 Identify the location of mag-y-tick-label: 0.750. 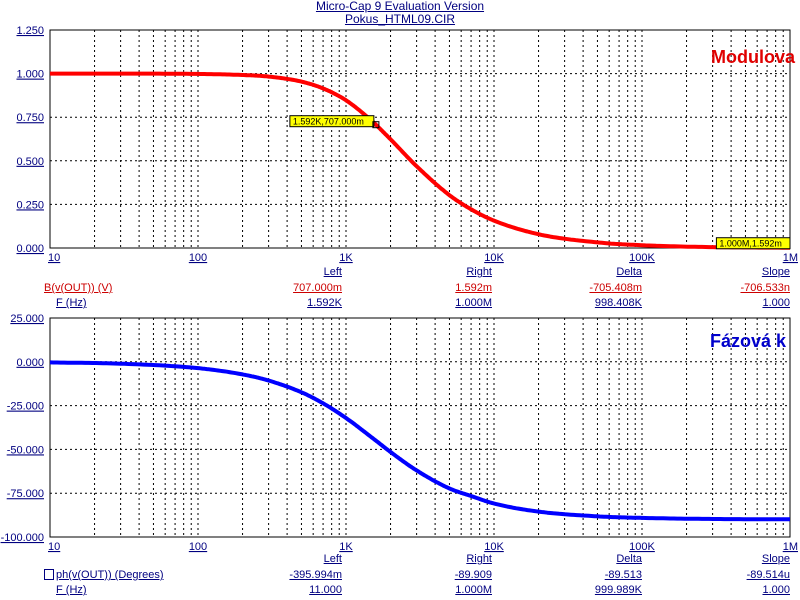
(30, 118).